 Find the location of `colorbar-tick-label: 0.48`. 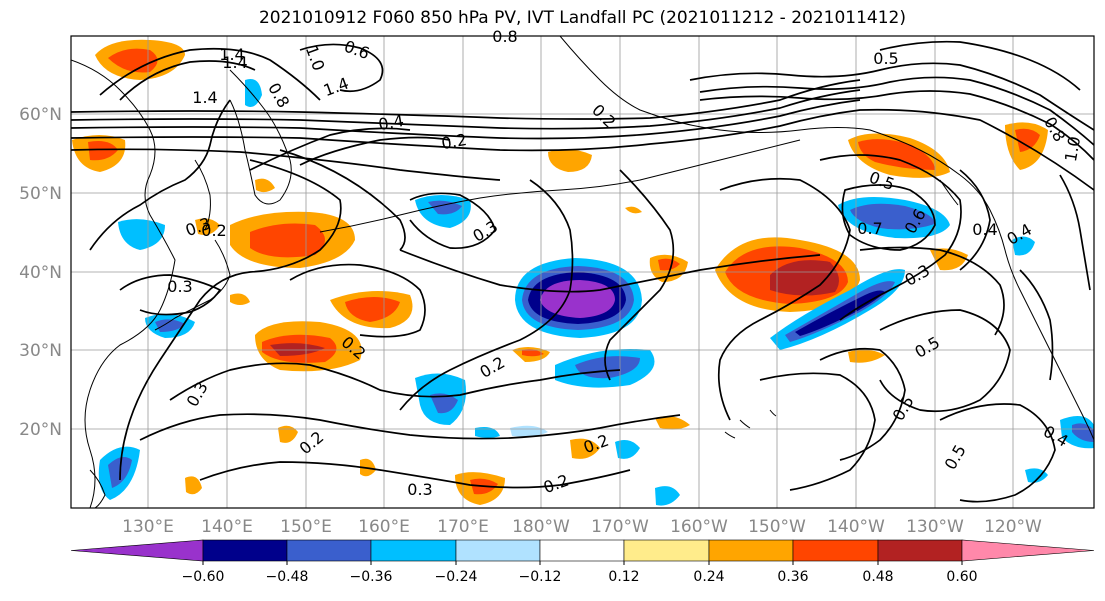

colorbar-tick-label: 0.48 is located at coordinates (877, 577).